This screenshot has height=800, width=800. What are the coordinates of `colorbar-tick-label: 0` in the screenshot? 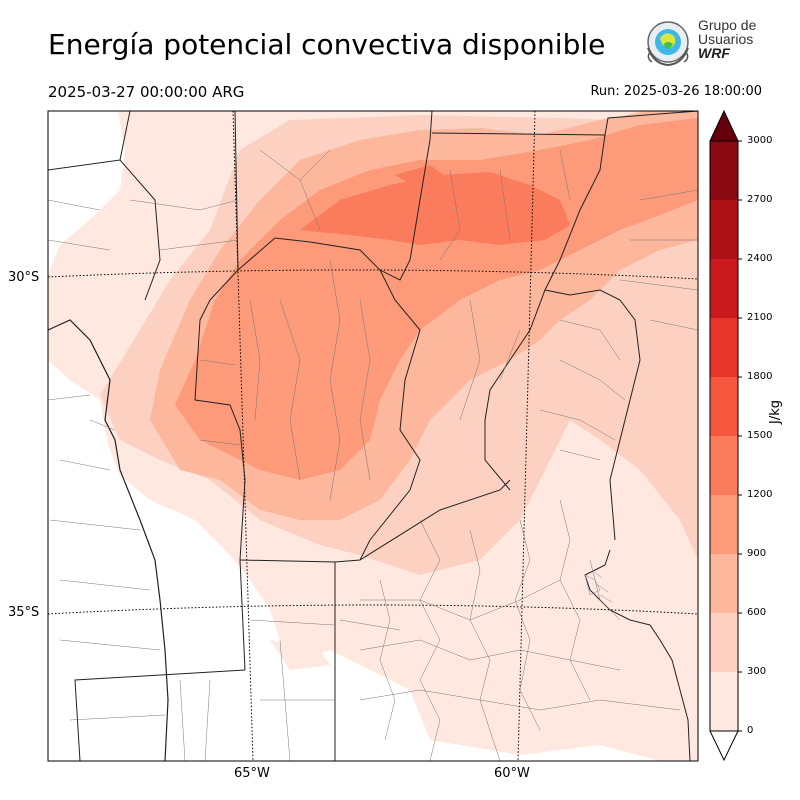 It's located at (750, 730).